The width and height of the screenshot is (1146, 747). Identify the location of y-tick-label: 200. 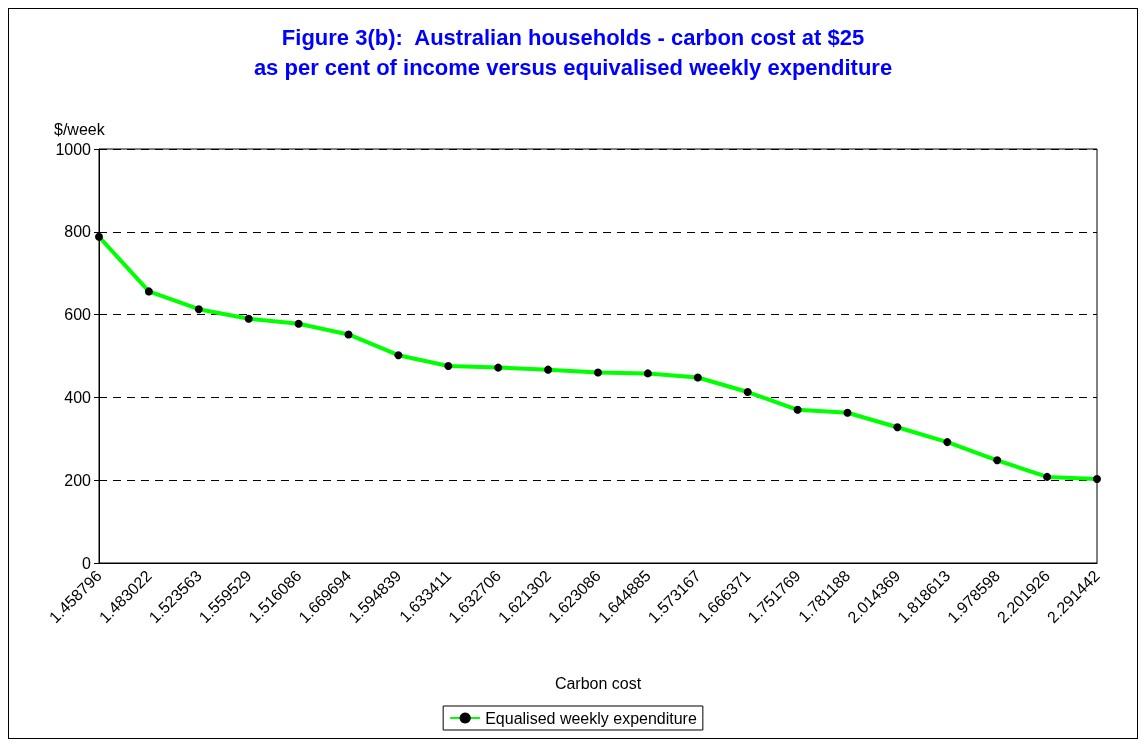
(78, 480).